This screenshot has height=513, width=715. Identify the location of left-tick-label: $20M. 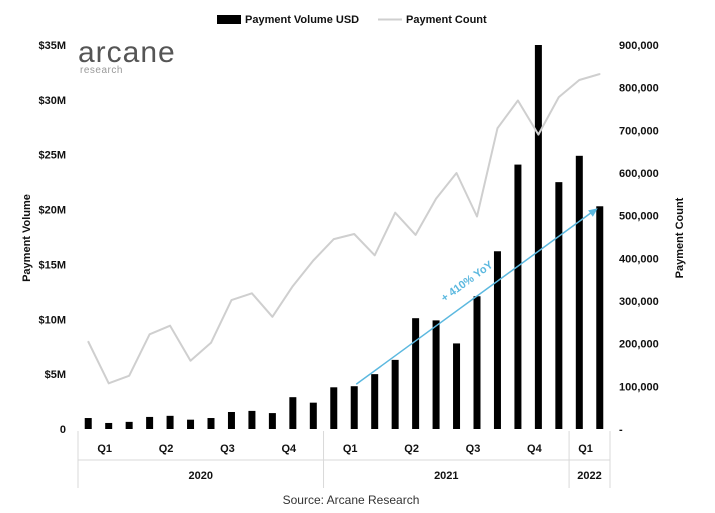
(52, 211).